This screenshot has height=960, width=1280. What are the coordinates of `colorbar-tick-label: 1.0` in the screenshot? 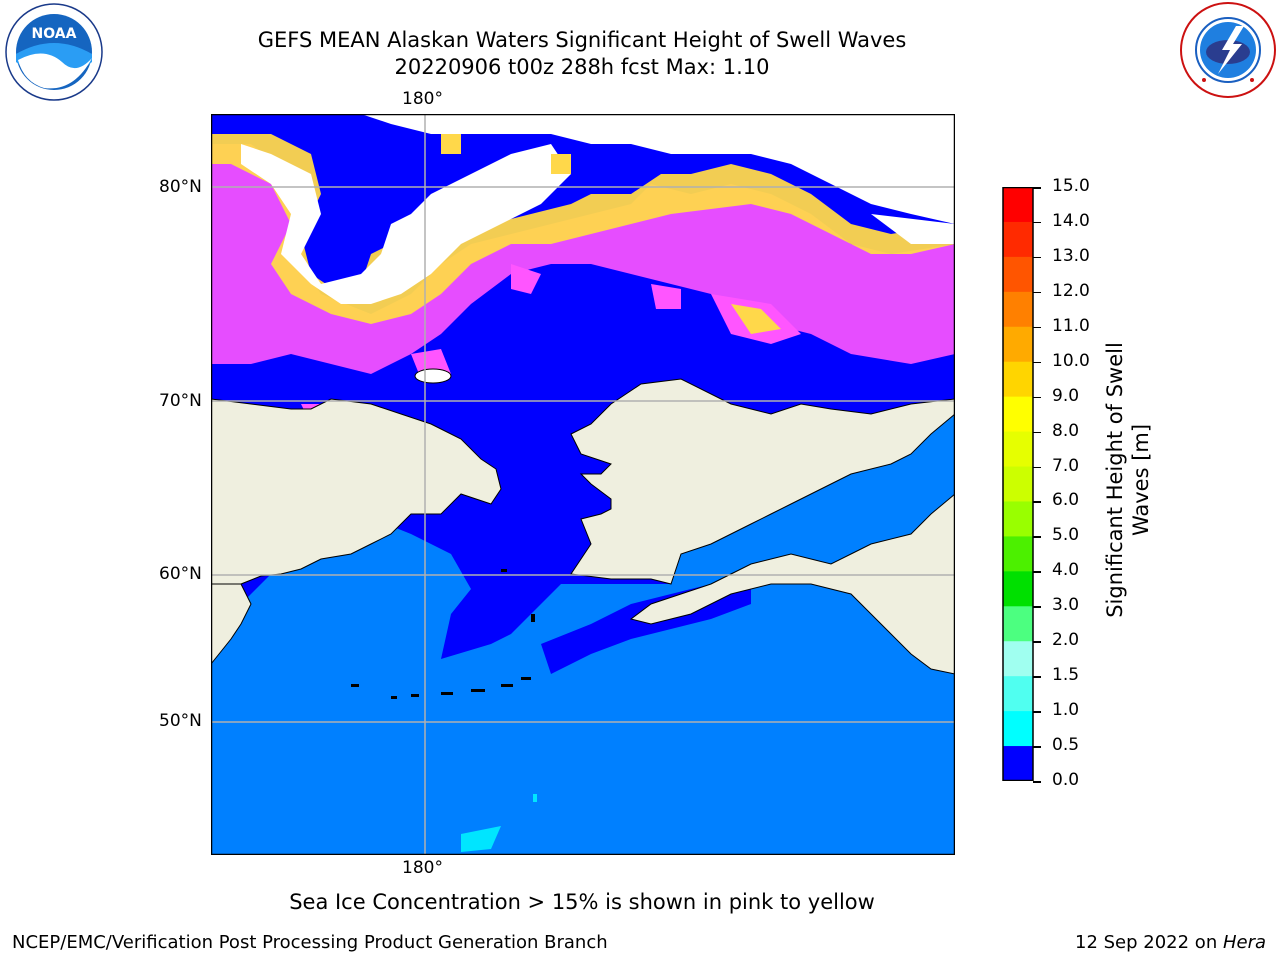 It's located at (1066, 710).